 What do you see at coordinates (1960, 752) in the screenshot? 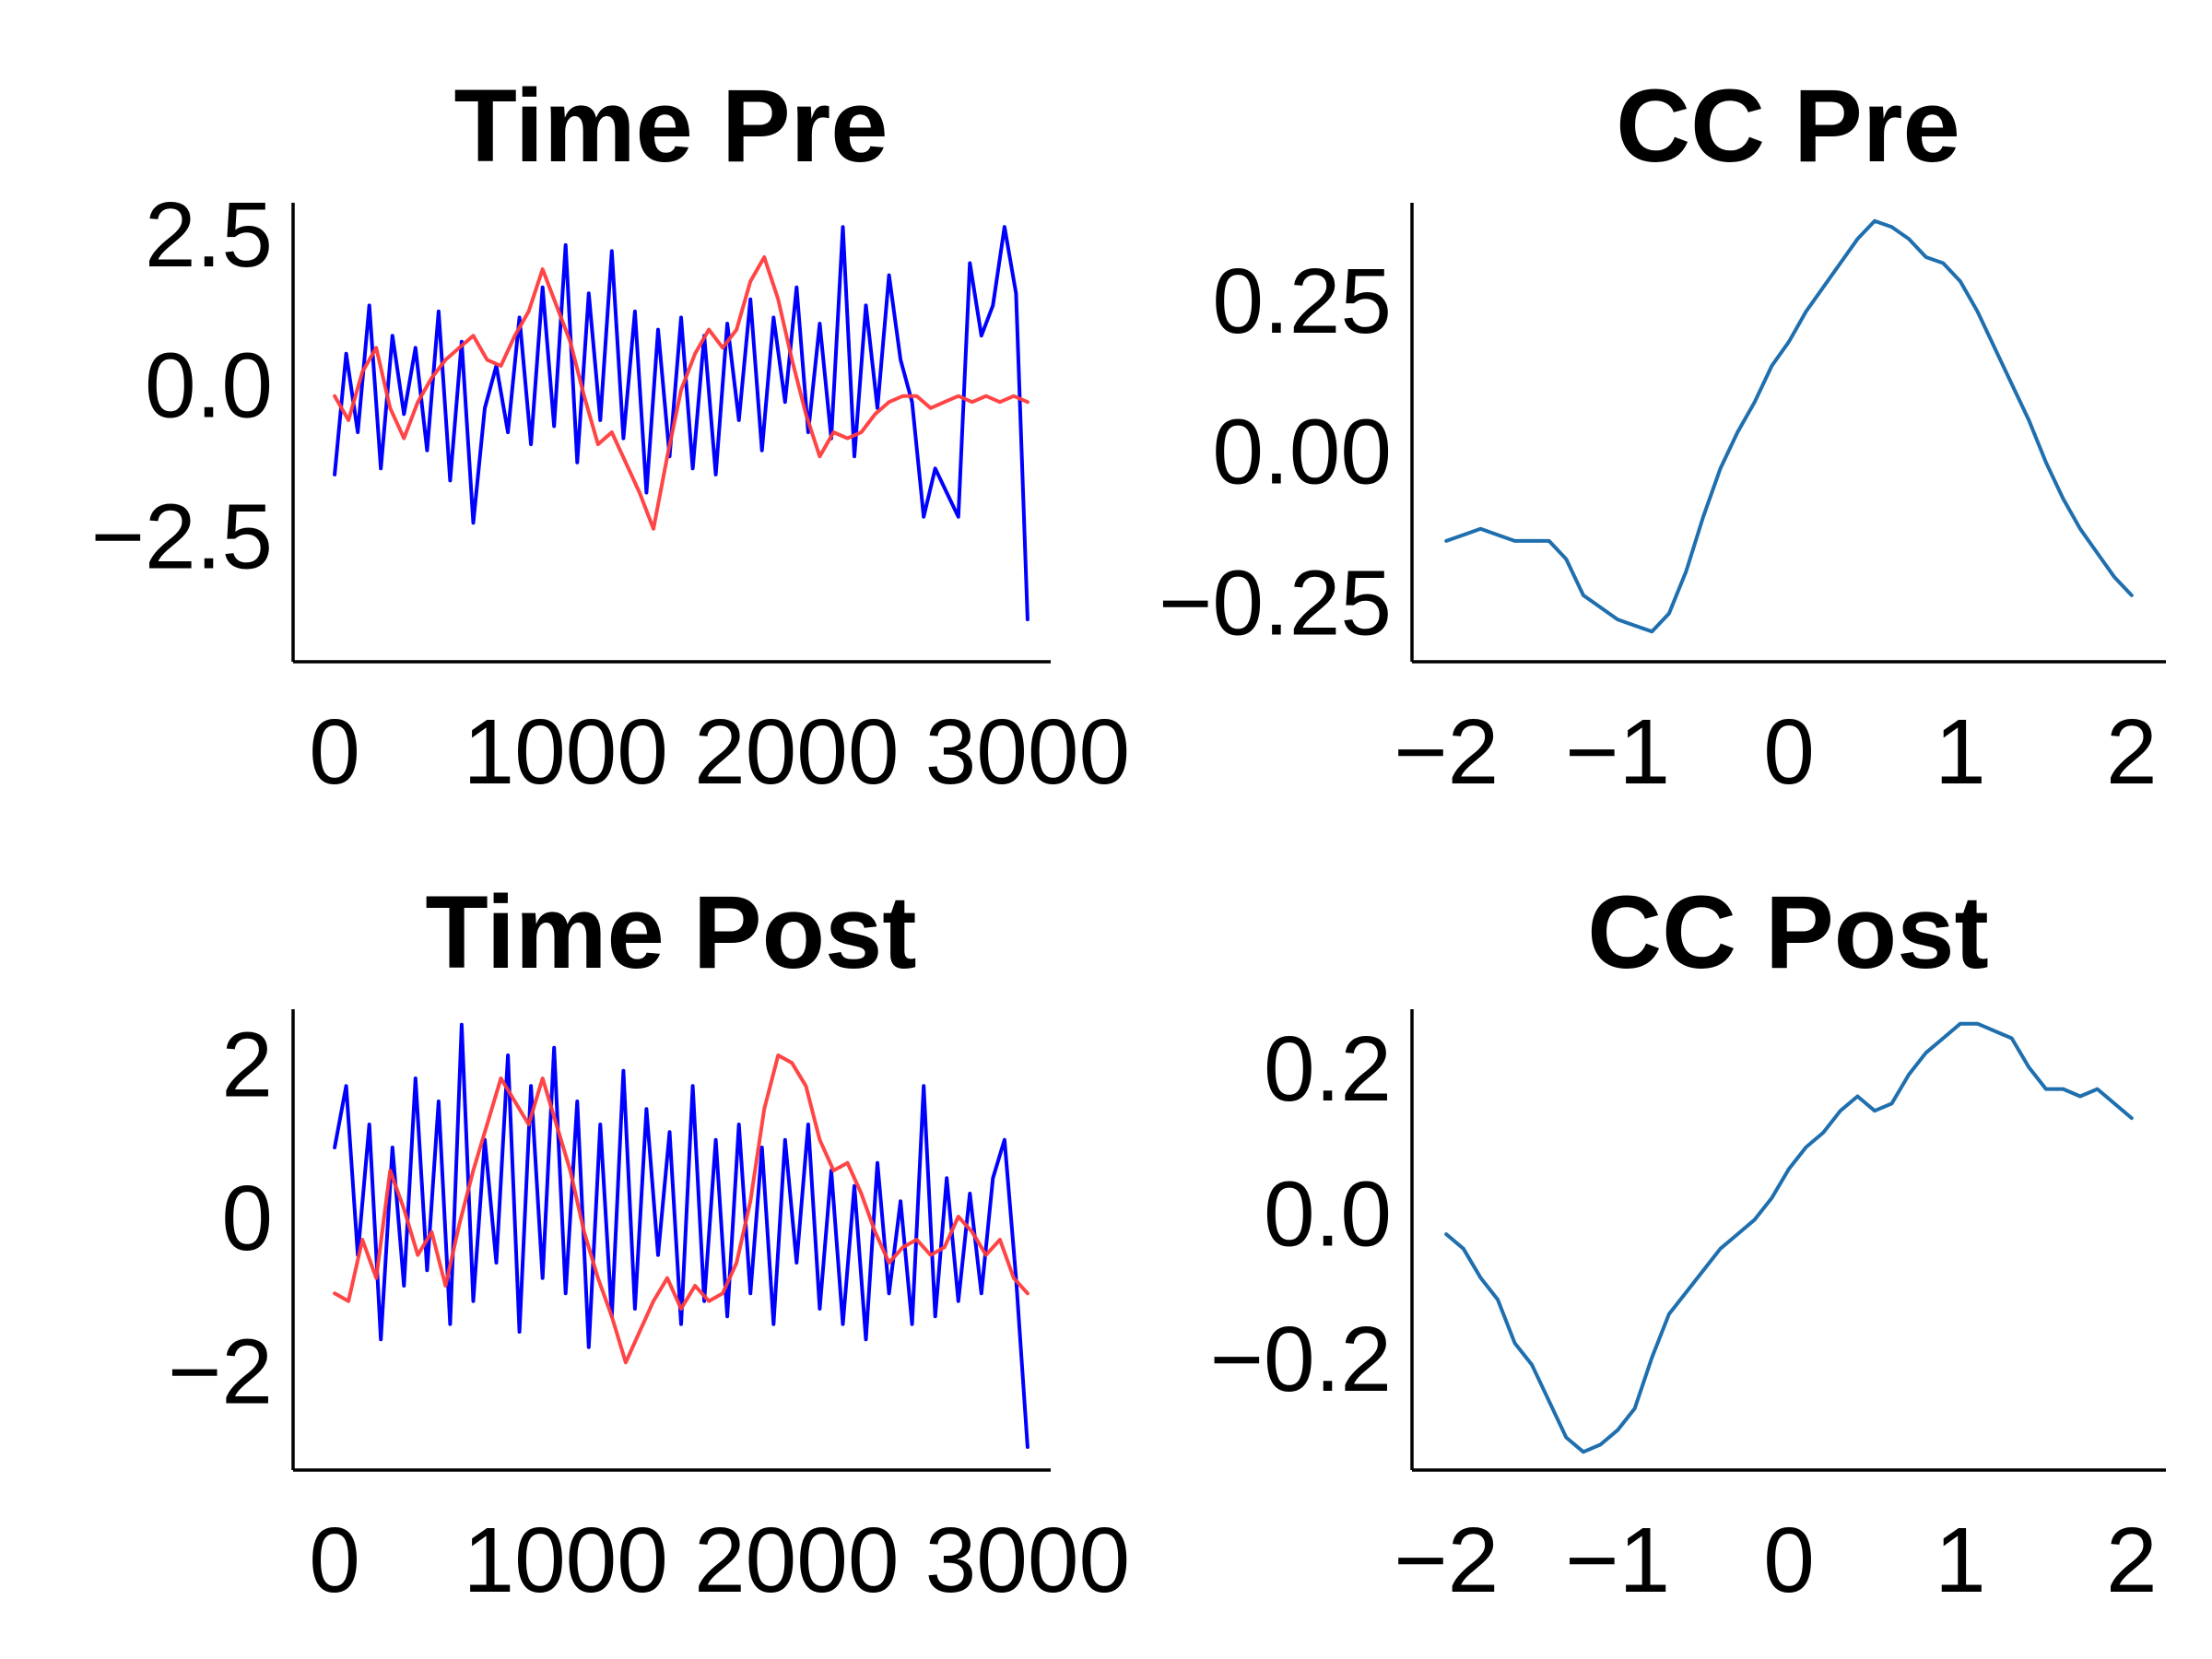
I see `cc-pre-x-tick-label: 1` at bounding box center [1960, 752].